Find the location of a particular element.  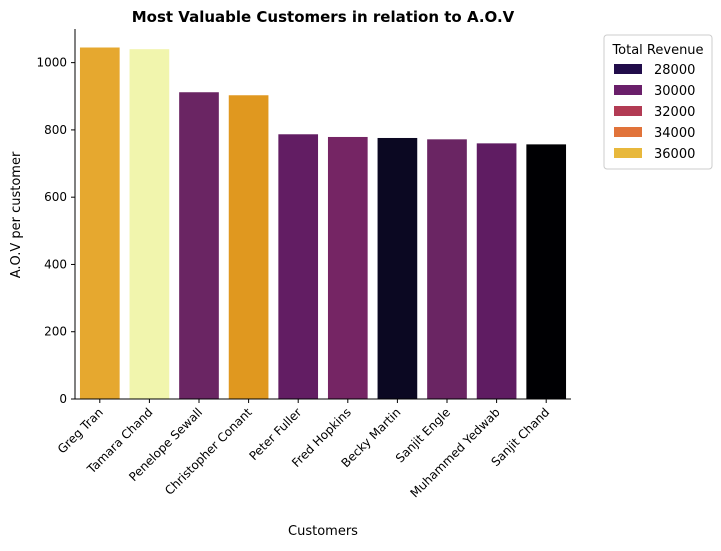

y-tick-label: 1000 is located at coordinates (51, 63).